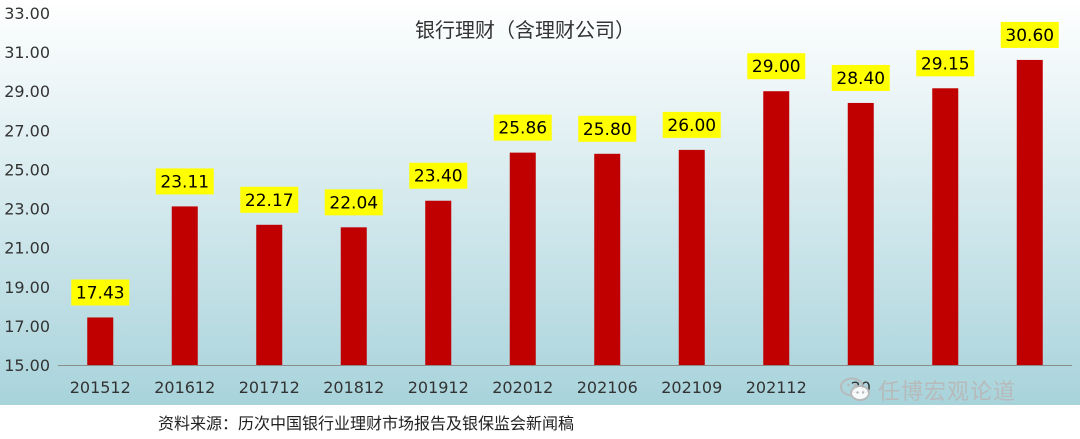 This screenshot has width=1080, height=439. Describe the element at coordinates (27, 287) in the screenshot. I see `y-tick-label: 19.00` at that location.